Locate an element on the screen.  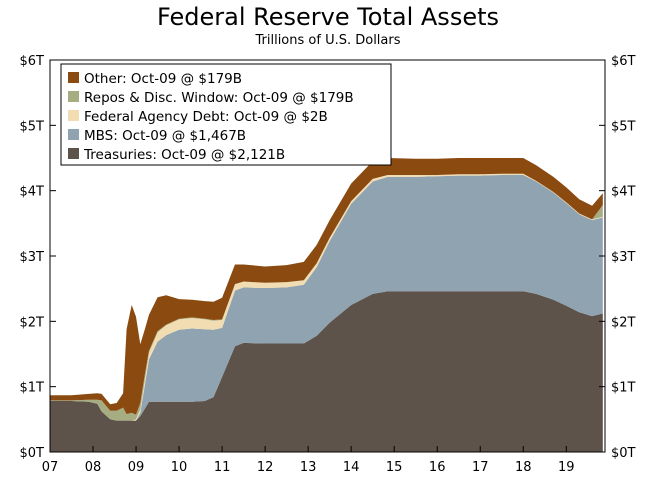
x-tick-label: 19 is located at coordinates (566, 467).